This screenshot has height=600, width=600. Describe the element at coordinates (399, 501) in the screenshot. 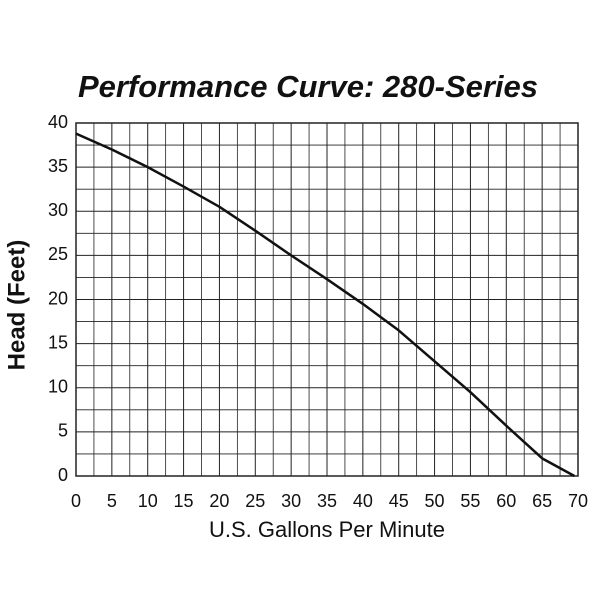

I see `x-tick-label: 45` at that location.